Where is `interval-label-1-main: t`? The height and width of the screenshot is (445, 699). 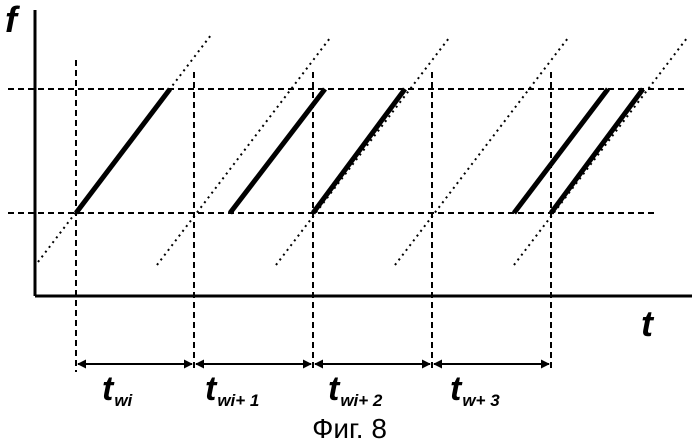
interval-label-1-main: t is located at coordinates (107, 389).